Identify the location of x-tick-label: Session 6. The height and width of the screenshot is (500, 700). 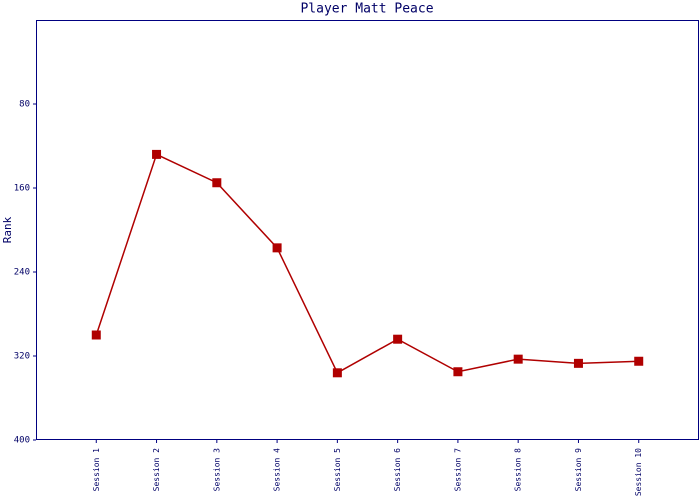
(397, 470).